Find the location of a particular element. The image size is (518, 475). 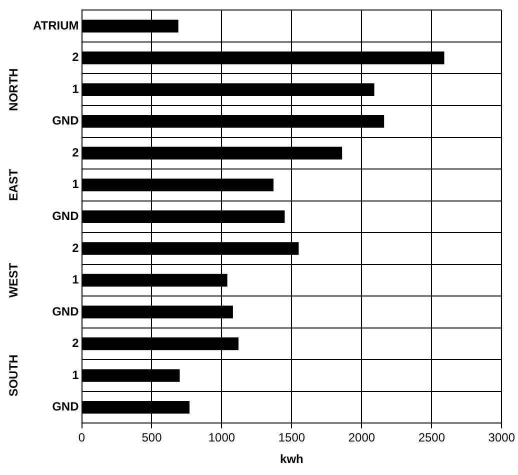

x-tick-label: 0 is located at coordinates (82, 437).